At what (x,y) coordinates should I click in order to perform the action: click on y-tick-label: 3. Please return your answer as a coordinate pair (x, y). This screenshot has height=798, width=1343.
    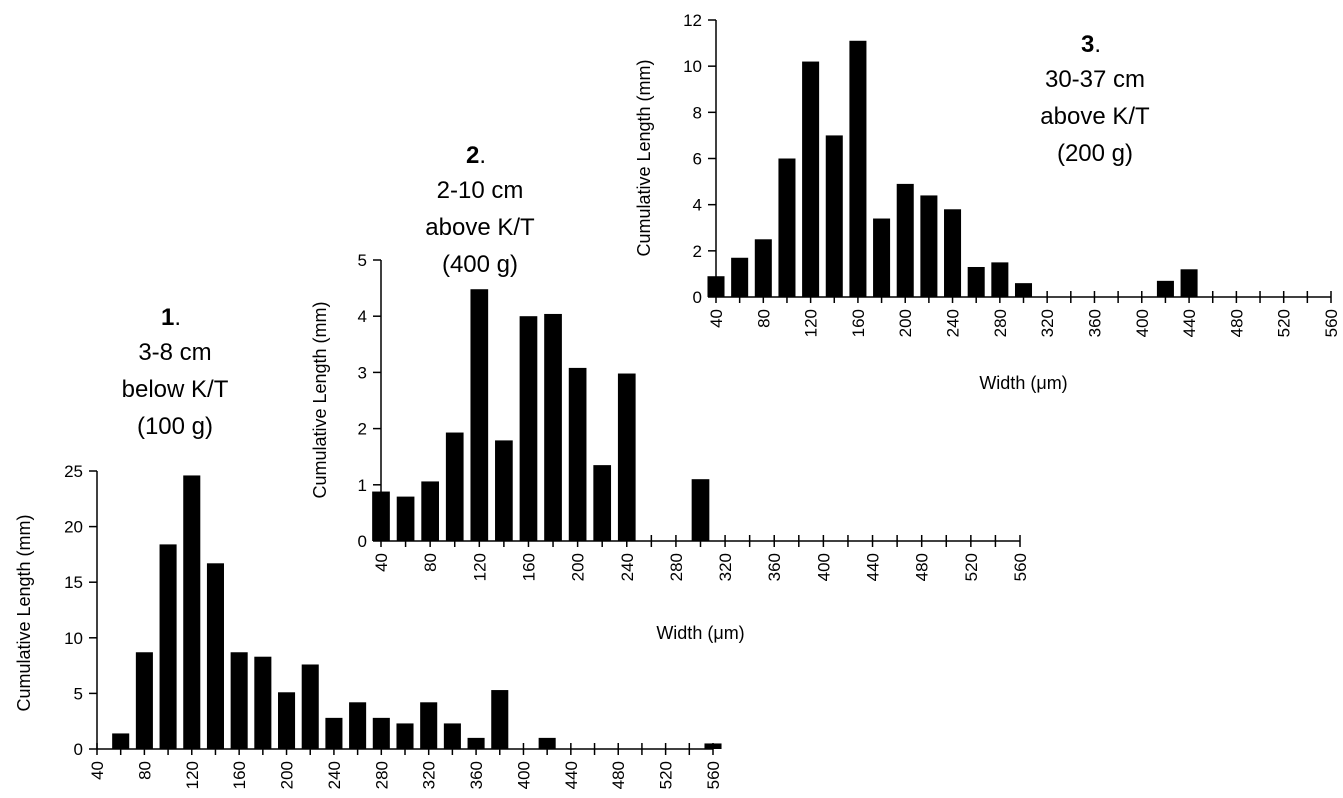
    Looking at the image, I should click on (362, 372).